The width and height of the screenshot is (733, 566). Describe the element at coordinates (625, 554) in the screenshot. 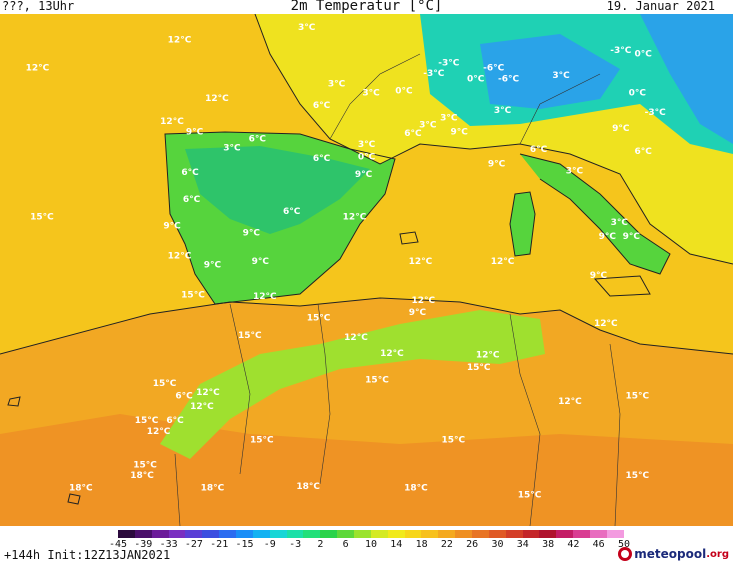

I see `meteopool-logo-icon` at that location.